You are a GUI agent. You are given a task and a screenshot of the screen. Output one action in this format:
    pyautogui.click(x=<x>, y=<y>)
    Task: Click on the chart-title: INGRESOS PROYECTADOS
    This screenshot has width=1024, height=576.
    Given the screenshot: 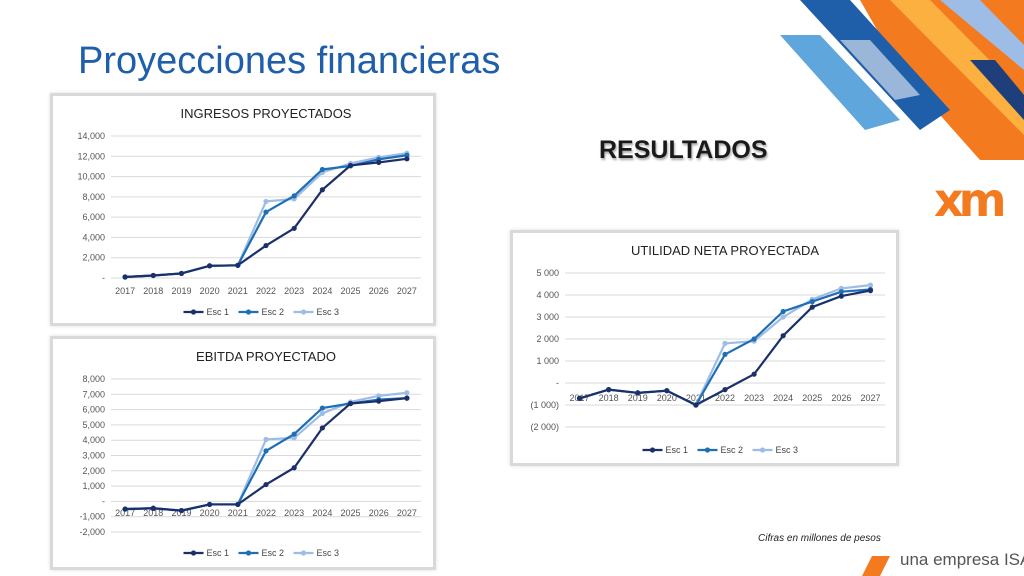 What is the action you would take?
    pyautogui.click(x=266, y=113)
    